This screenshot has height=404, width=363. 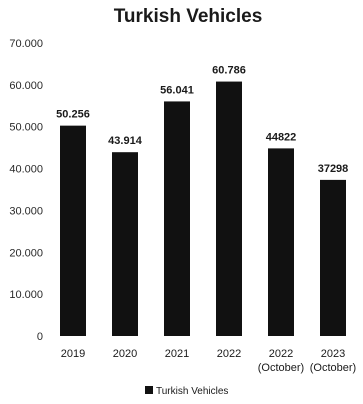 What do you see at coordinates (40, 337) in the screenshot?
I see `y-tick-label: 0` at bounding box center [40, 337].